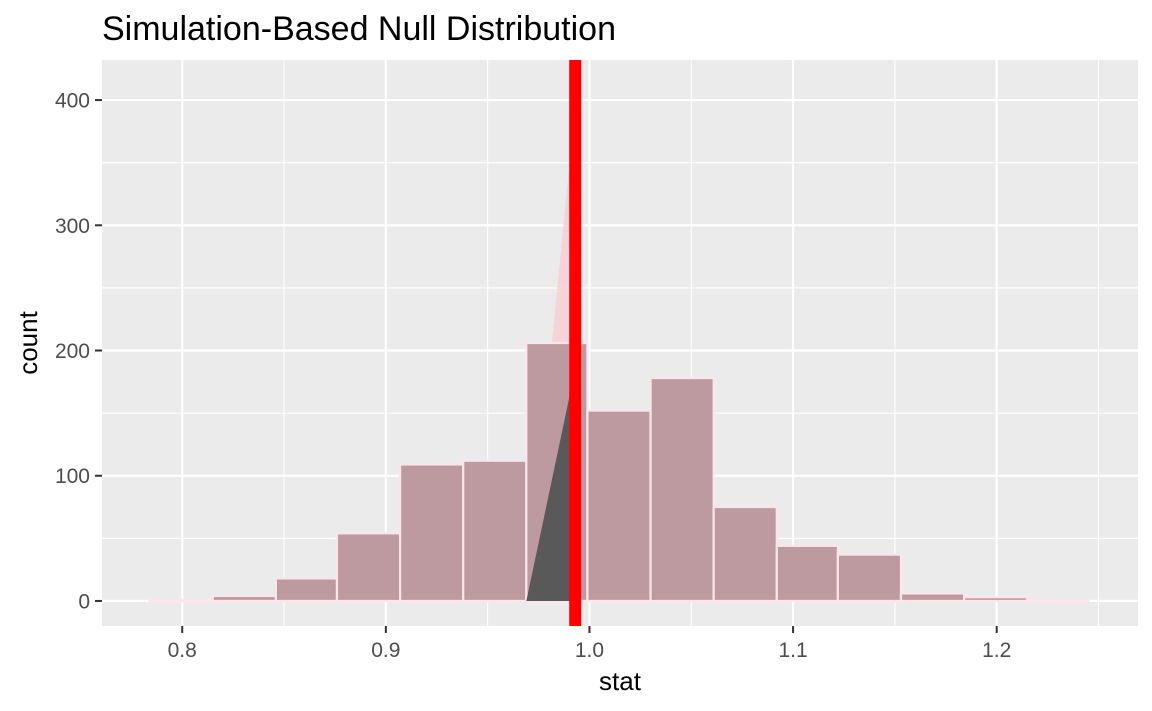  What do you see at coordinates (72, 476) in the screenshot?
I see `y-tick-label: 100` at bounding box center [72, 476].